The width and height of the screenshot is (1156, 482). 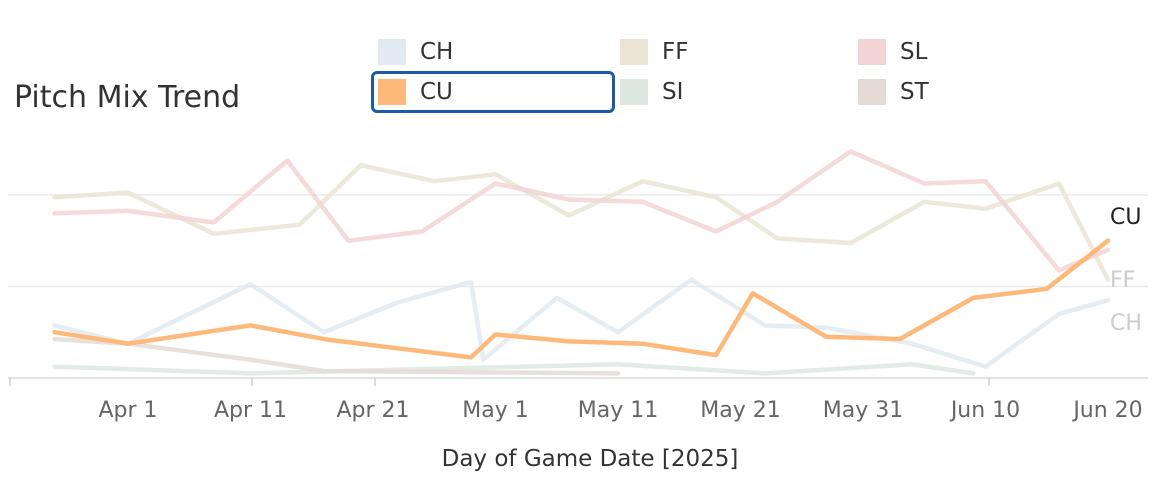 I want to click on chart-title: Pitch Mix Trend, so click(x=127, y=97).